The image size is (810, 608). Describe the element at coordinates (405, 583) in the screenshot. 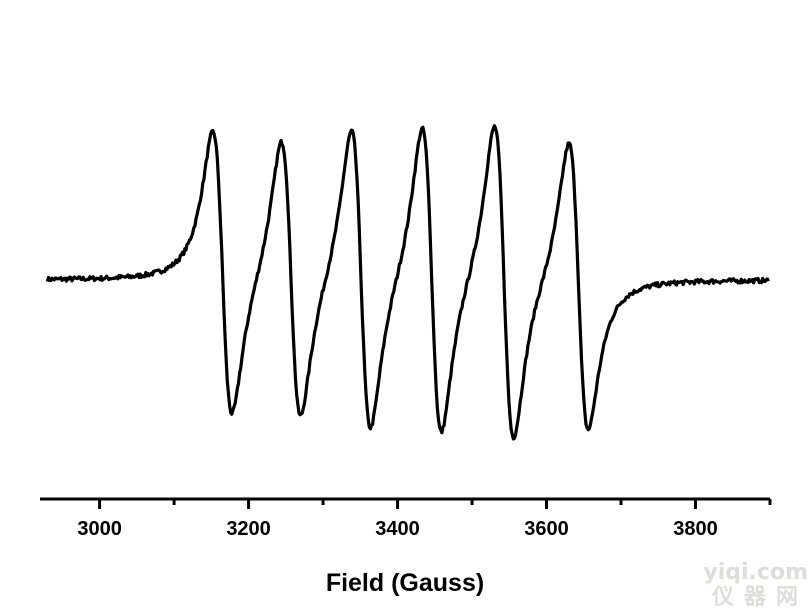

I see `x-axis-title: Field (Gauss)` at that location.